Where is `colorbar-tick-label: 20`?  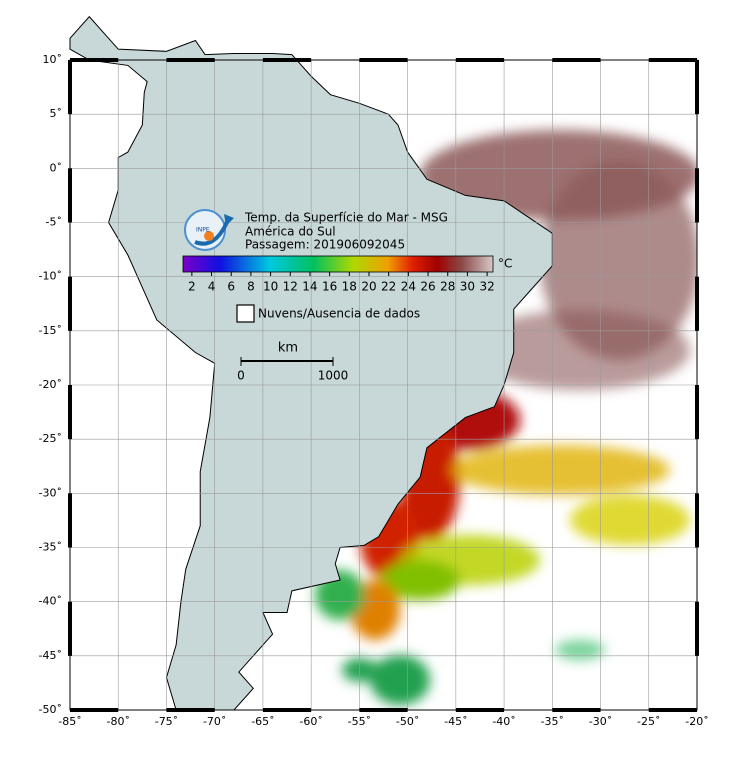 colorbar-tick-label: 20 is located at coordinates (368, 287).